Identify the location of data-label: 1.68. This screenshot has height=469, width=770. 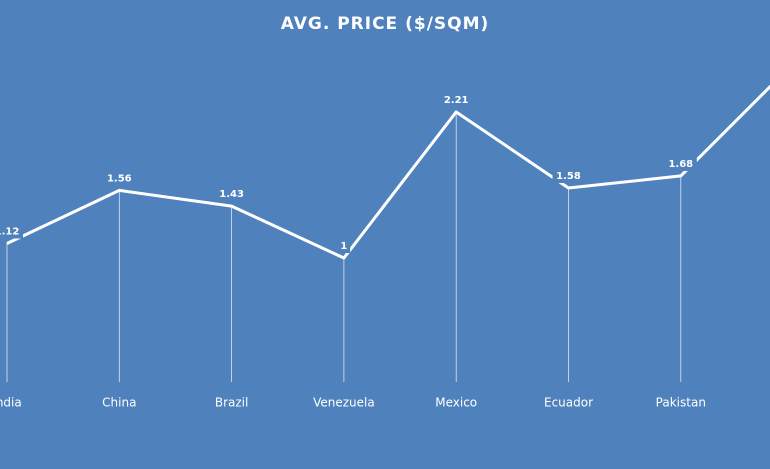
(680, 164).